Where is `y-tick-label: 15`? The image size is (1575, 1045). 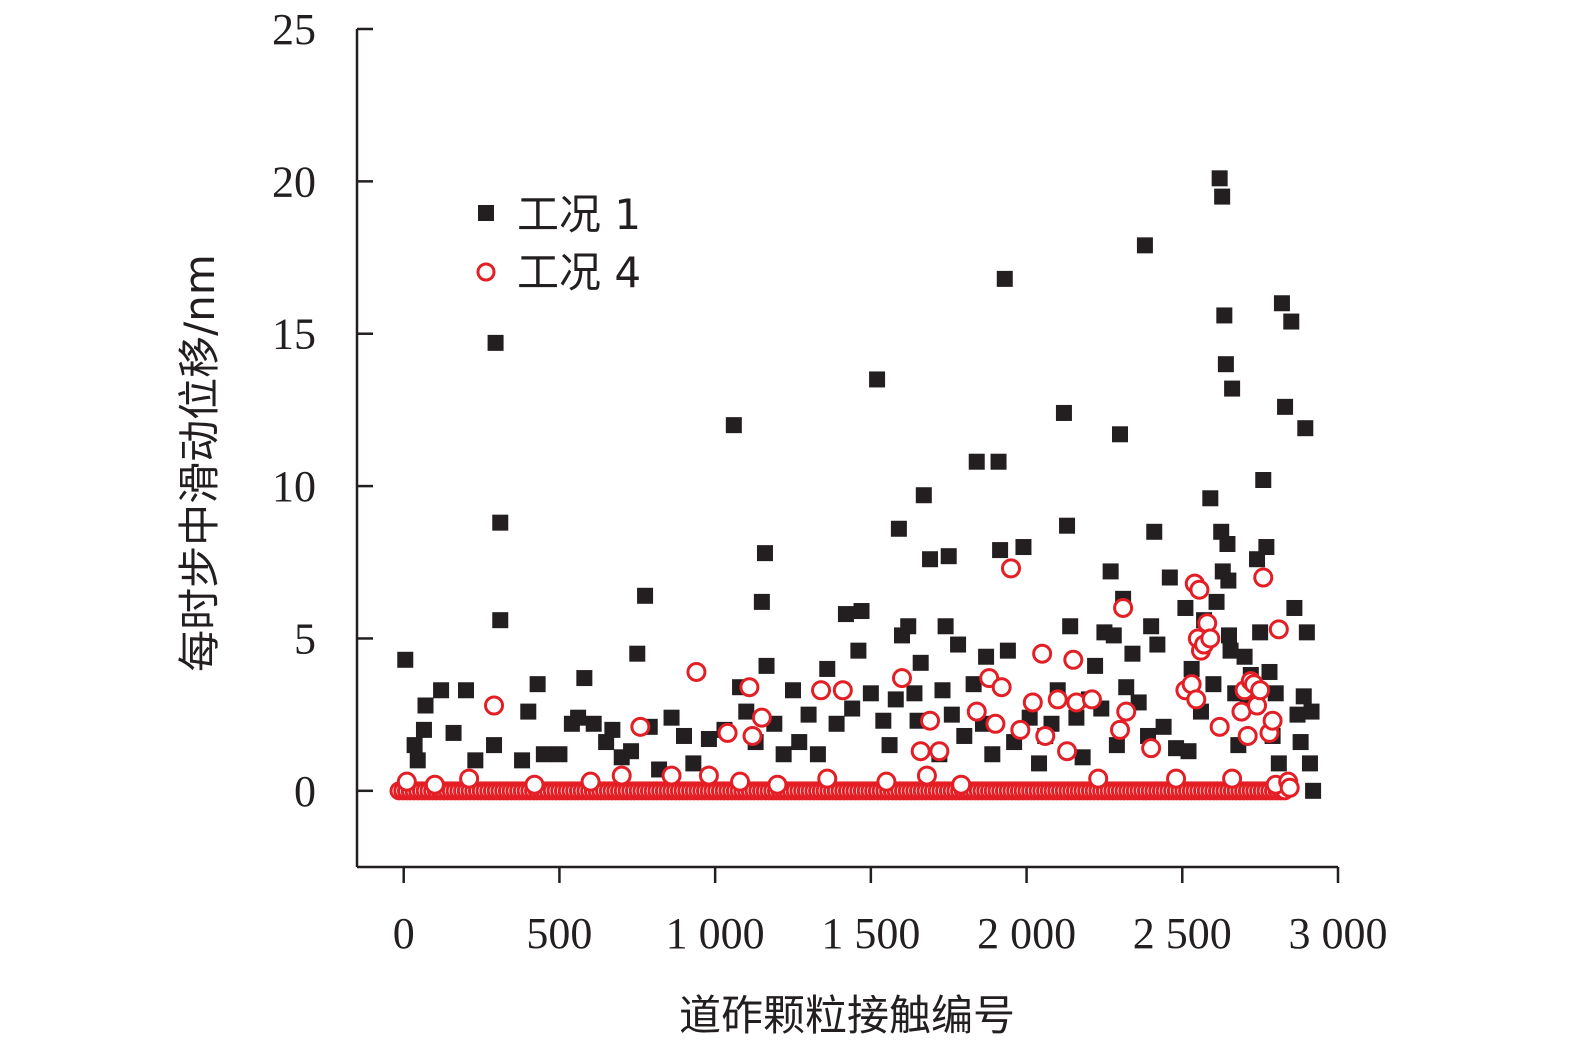
y-tick-label: 15 is located at coordinates (294, 334).